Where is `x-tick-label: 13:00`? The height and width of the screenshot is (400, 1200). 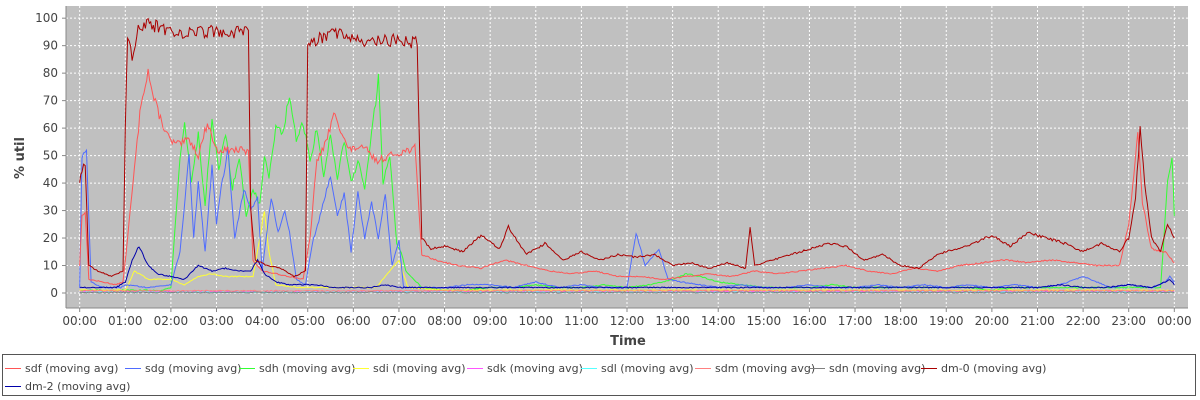
x-tick-label: 13:00 is located at coordinates (672, 321).